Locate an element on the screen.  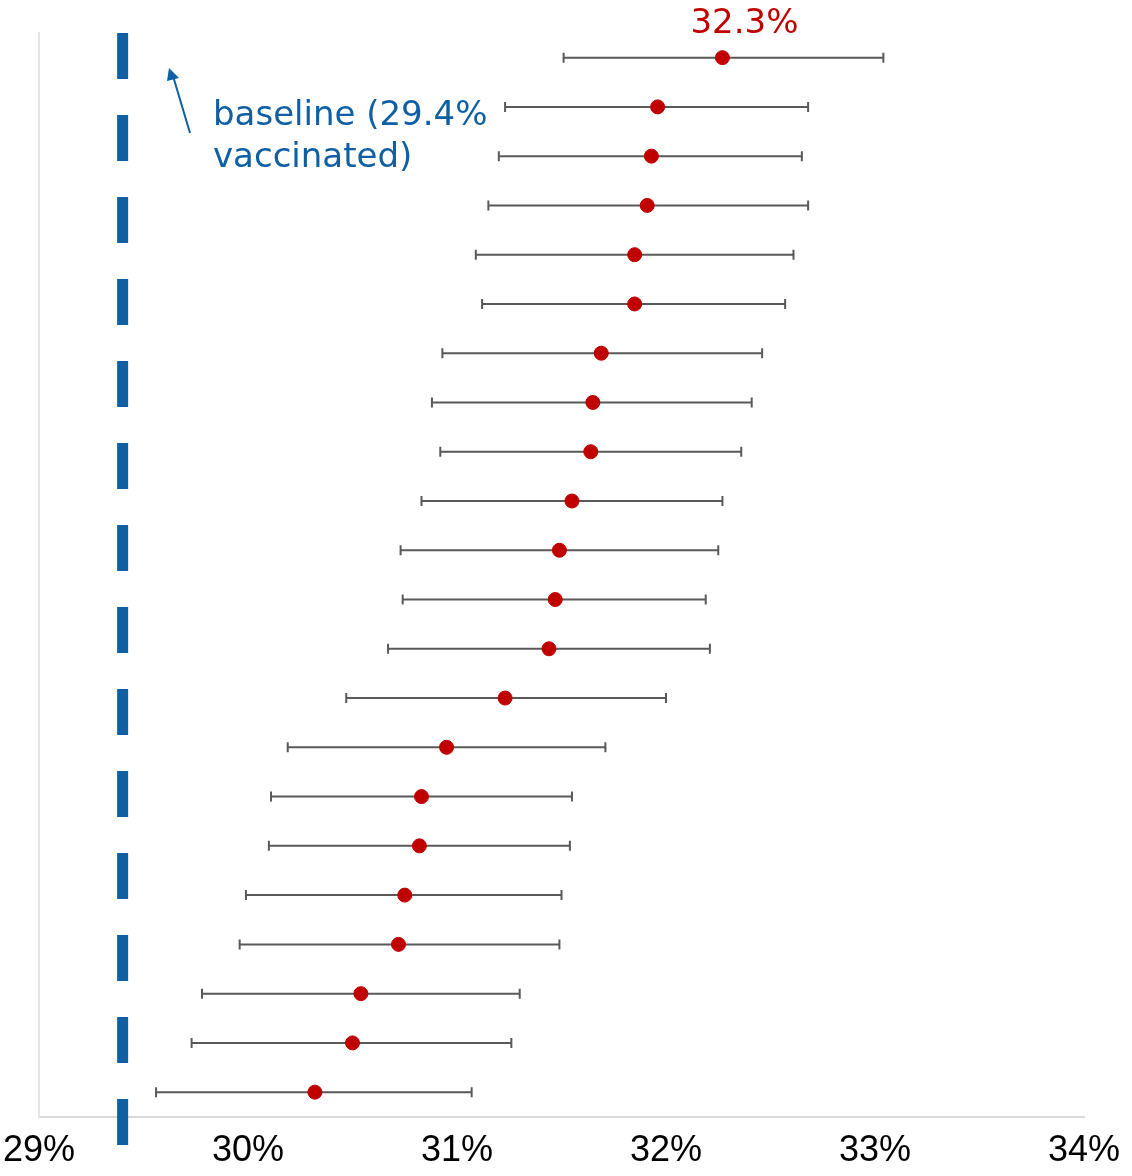
x-tick-label: 30% is located at coordinates (248, 1149).